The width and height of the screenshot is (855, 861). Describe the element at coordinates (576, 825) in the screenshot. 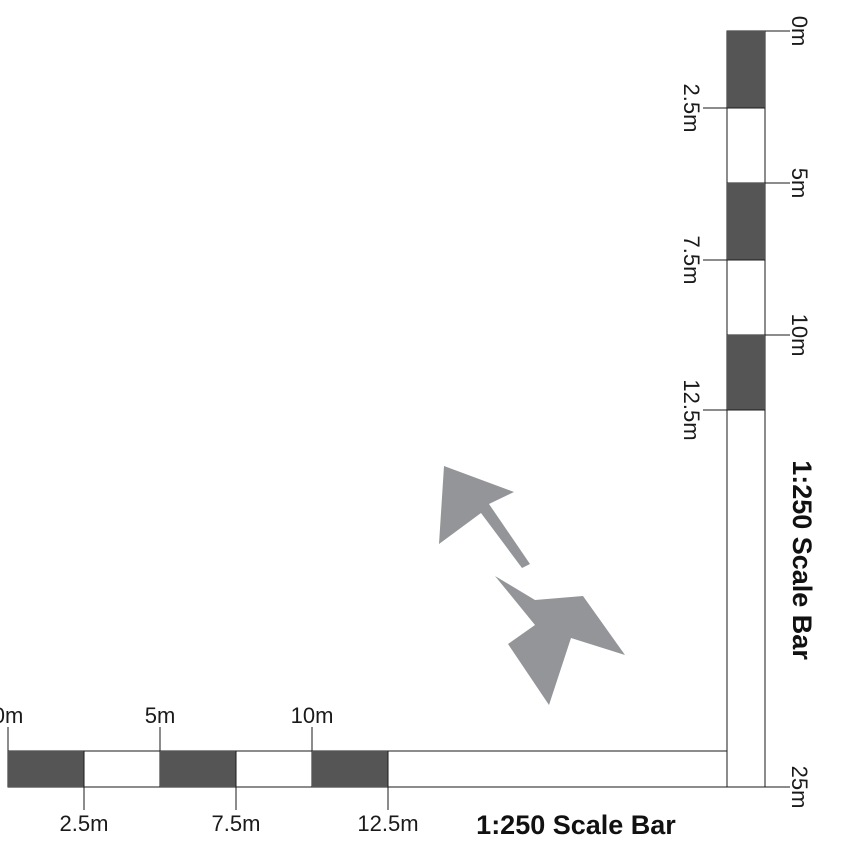

I see `horizontal-scale-bar-title: 1:250 Scale Bar` at that location.